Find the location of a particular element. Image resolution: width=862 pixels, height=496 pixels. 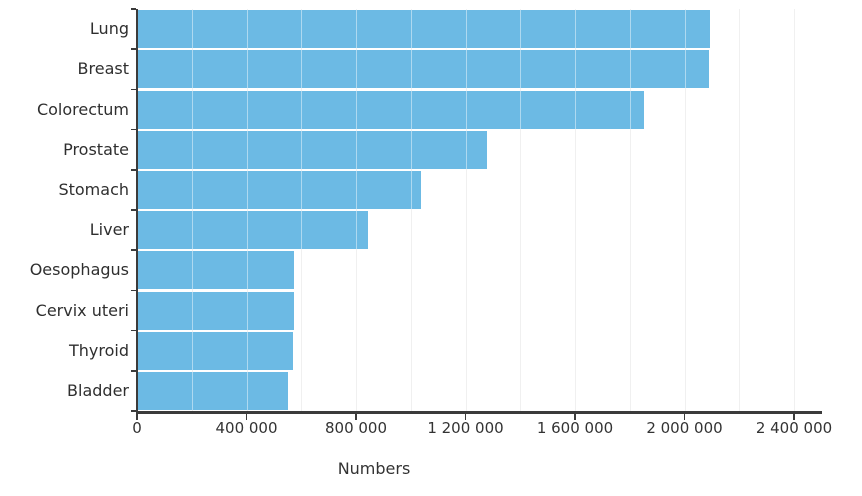

x-axis-tick-label: 800 000 is located at coordinates (356, 428).